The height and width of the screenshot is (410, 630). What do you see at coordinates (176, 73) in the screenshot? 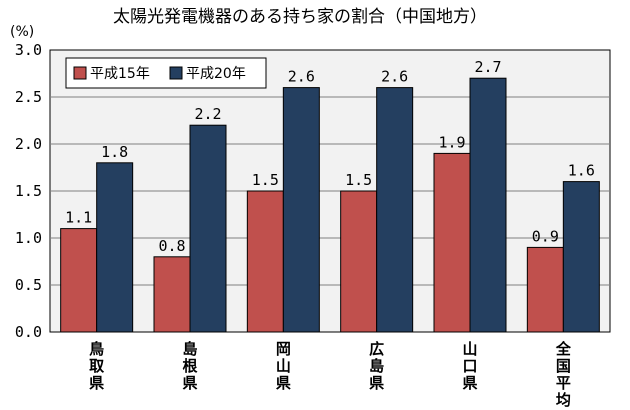
I see `legend-swatch-h20` at bounding box center [176, 73].